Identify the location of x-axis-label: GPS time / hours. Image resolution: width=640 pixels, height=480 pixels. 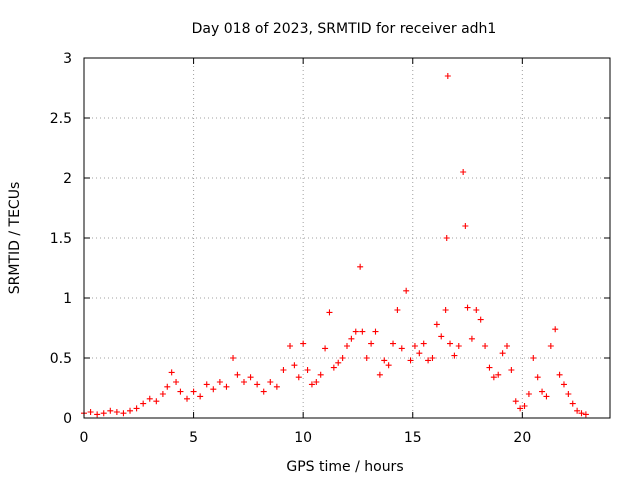
(344, 467).